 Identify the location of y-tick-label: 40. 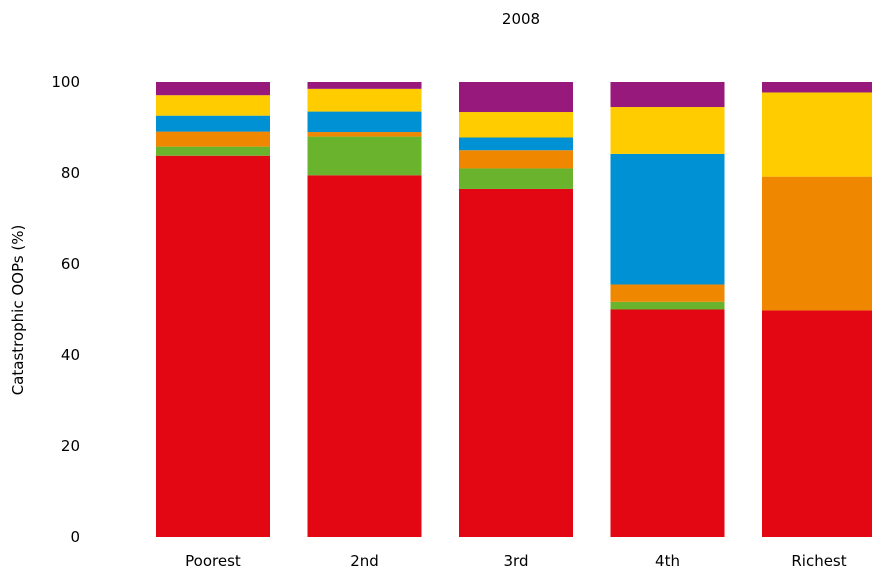
(70, 355).